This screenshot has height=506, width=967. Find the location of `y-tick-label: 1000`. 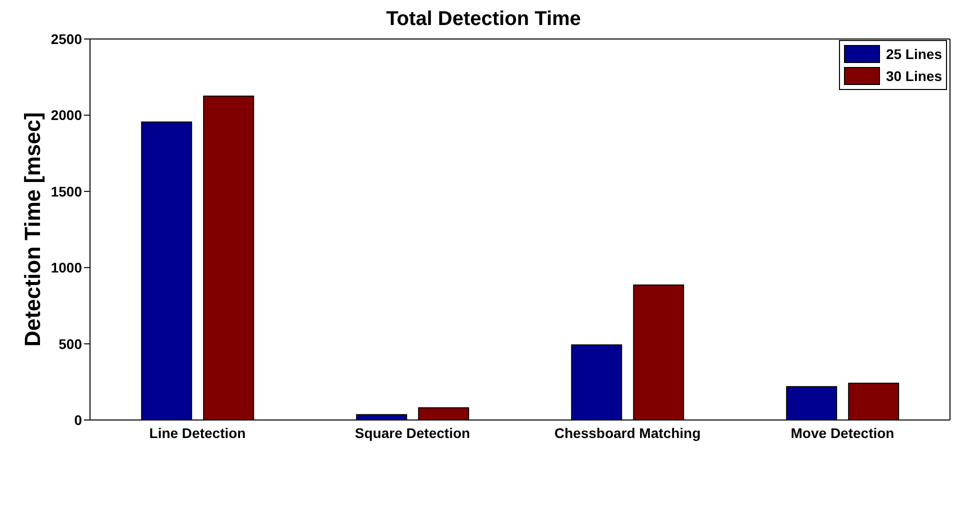

y-tick-label: 1000 is located at coordinates (66, 268).